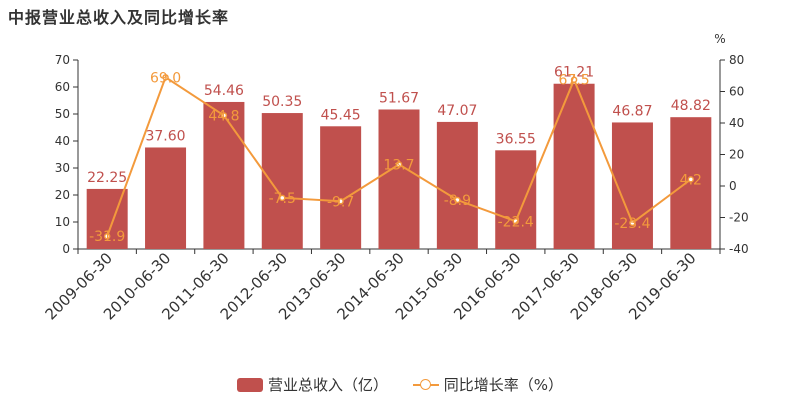 Image resolution: width=800 pixels, height=400 pixels. Describe the element at coordinates (66, 249) in the screenshot. I see `y-left-tick-label: 0` at that location.